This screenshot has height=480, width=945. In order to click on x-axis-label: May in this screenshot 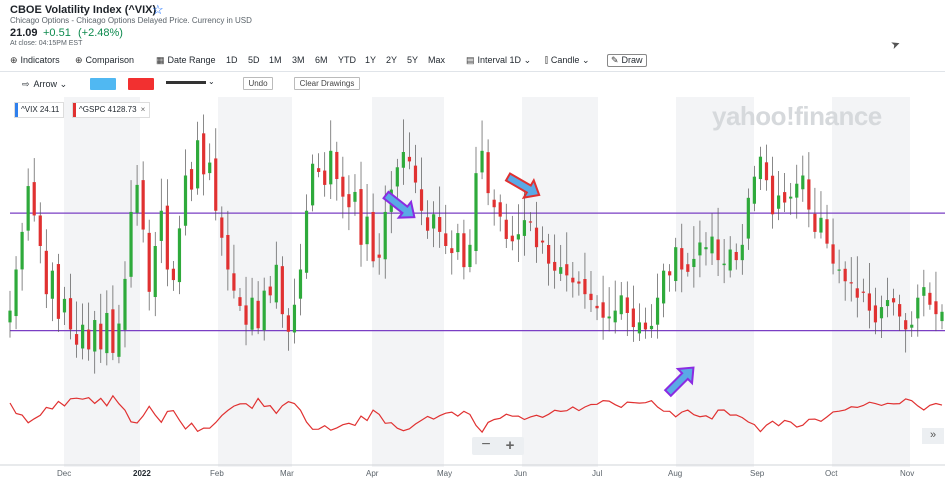, I will do `click(445, 473)`.